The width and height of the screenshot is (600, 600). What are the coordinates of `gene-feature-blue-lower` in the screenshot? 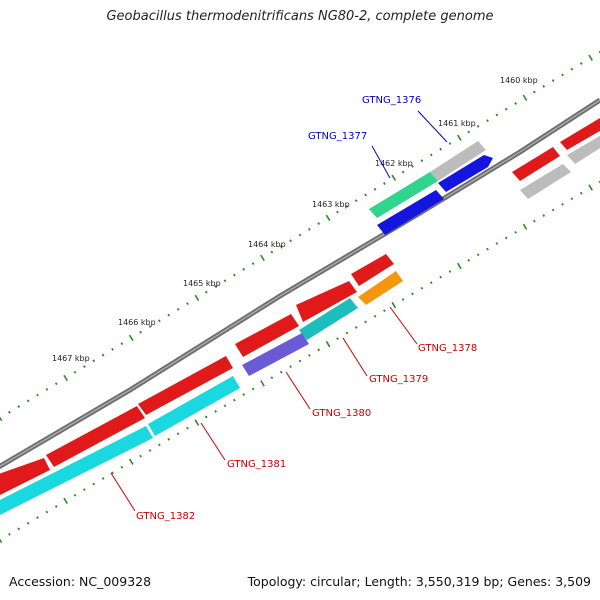 It's located at (410, 212).